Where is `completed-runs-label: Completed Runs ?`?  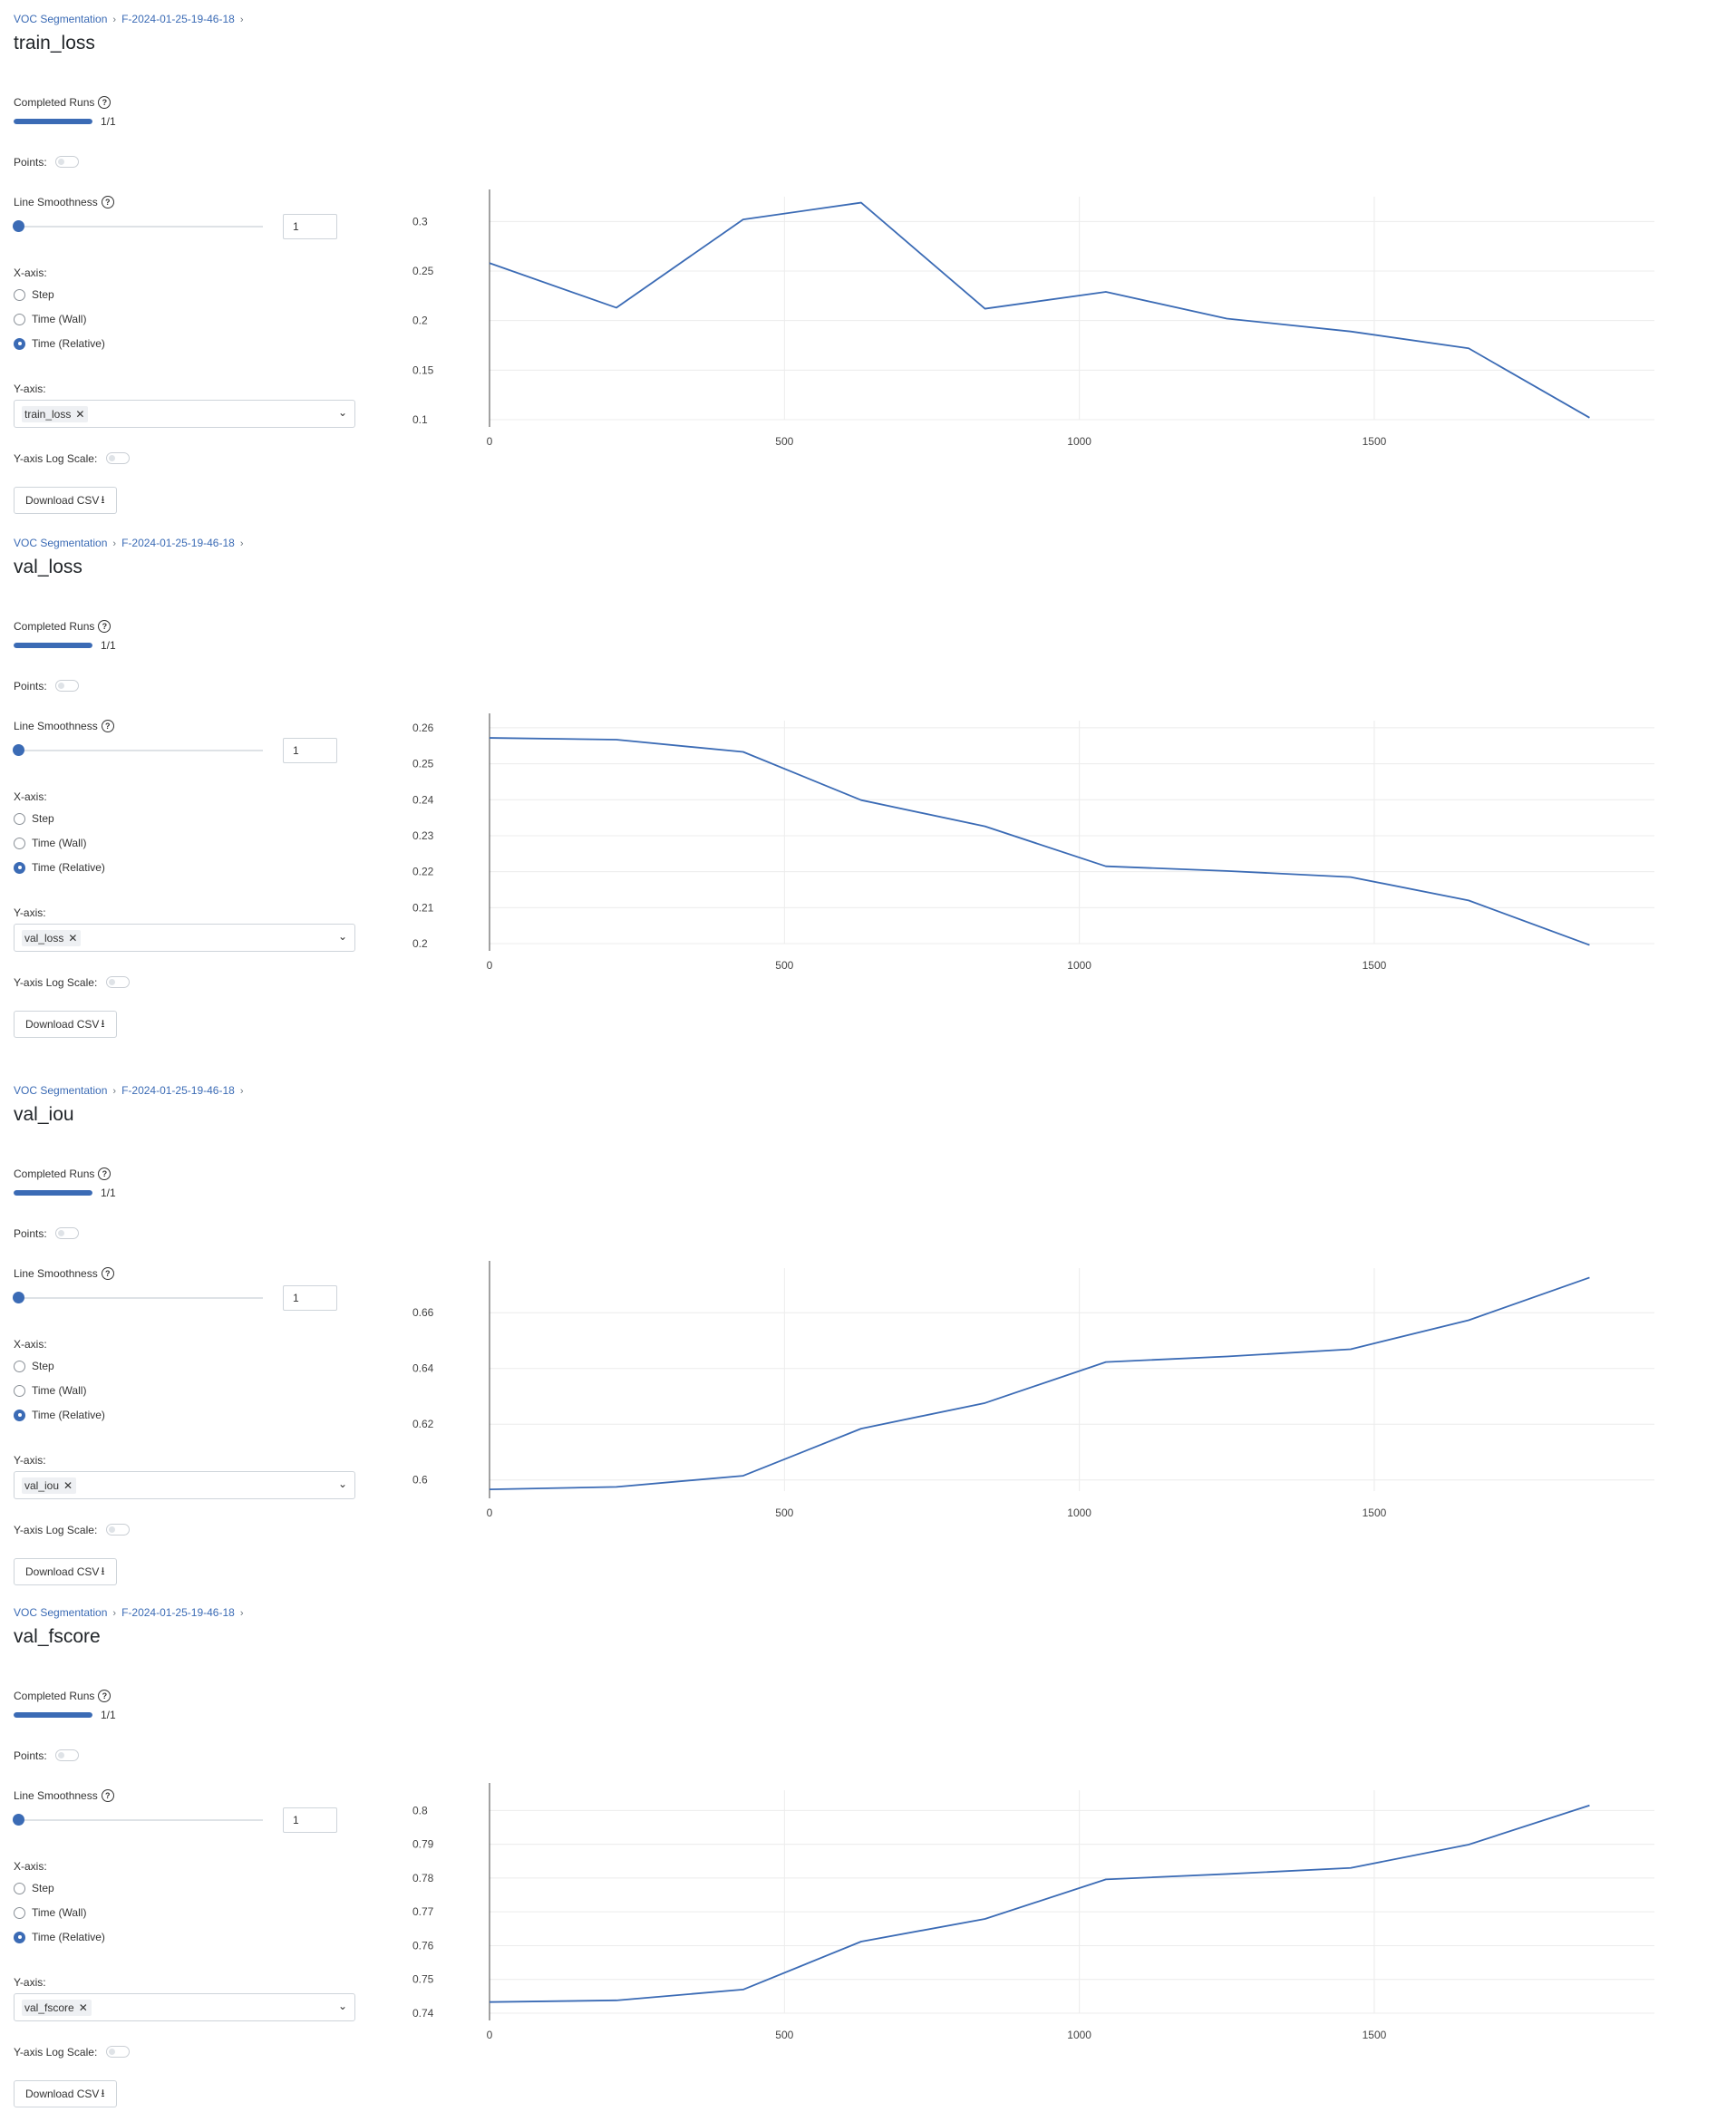 completed-runs-label: Completed Runs ? is located at coordinates (63, 1174).